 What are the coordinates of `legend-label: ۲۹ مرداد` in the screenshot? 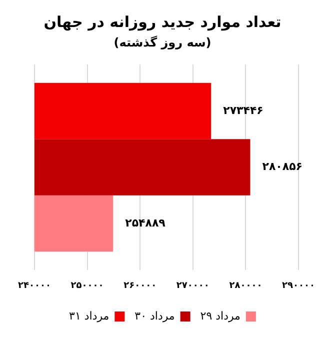 It's located at (220, 315).